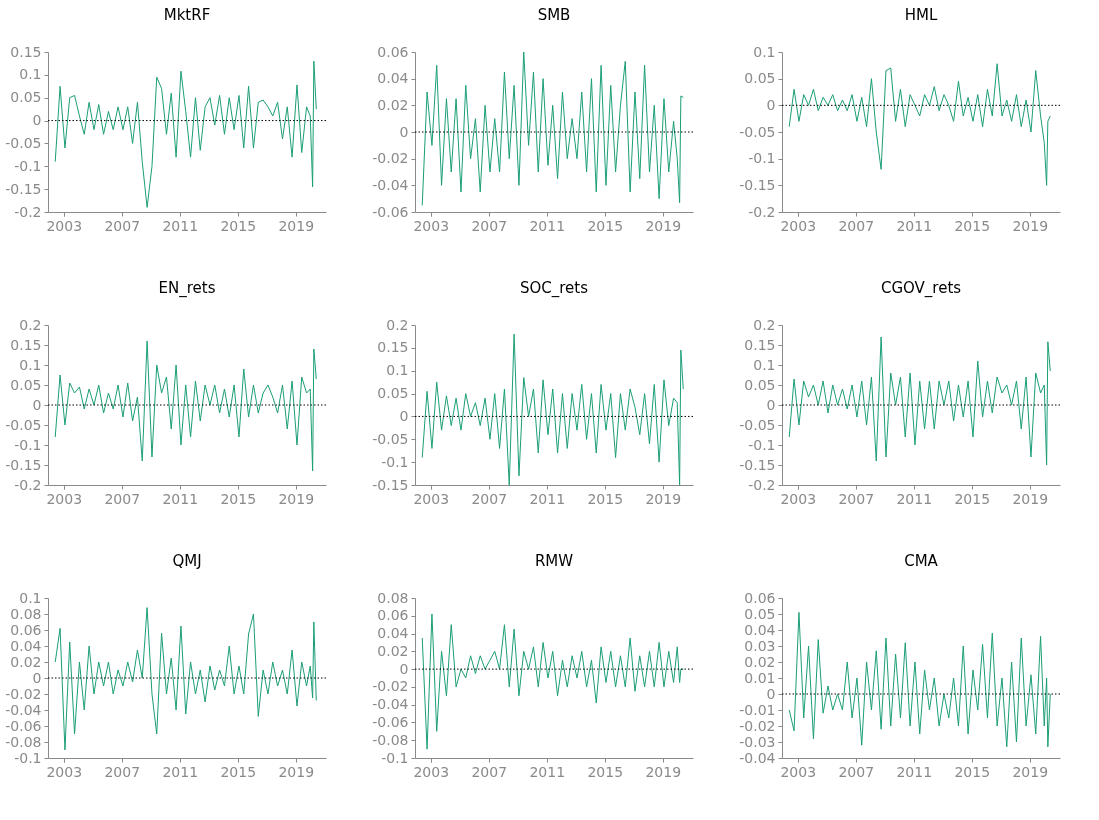 This screenshot has height=820, width=1099. I want to click on chart-title: QMJ, so click(187, 561).